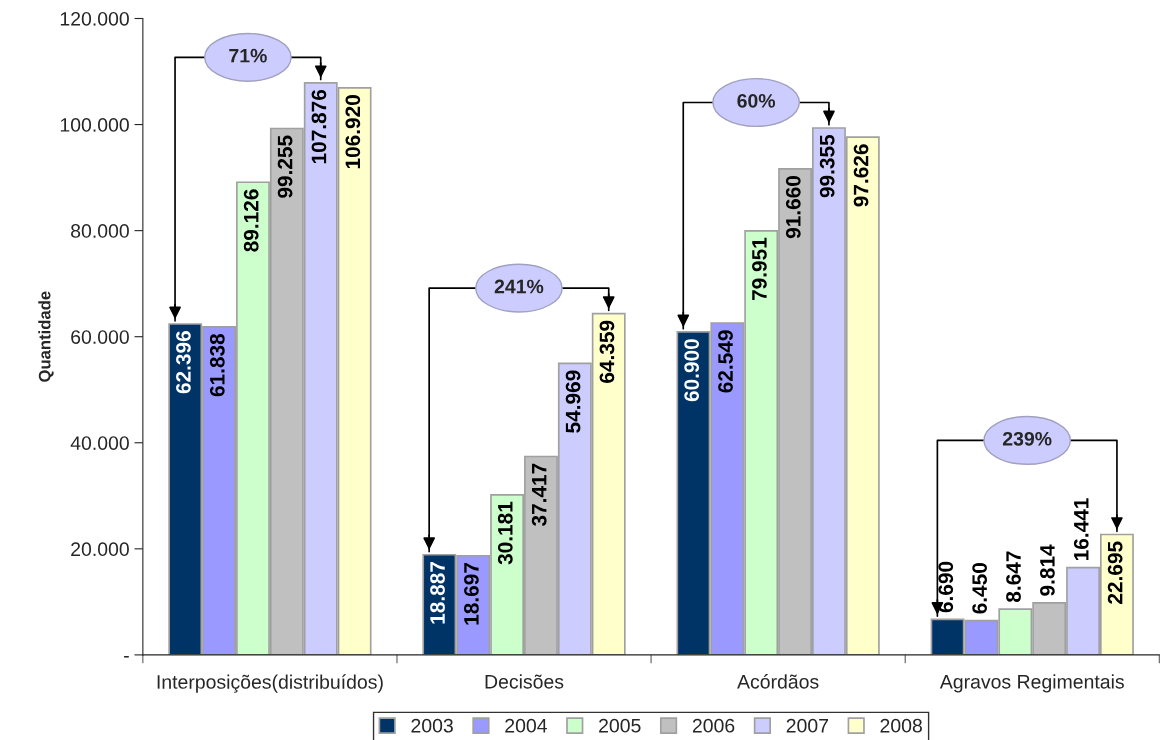 The height and width of the screenshot is (740, 1171). What do you see at coordinates (607, 351) in the screenshot?
I see `data-label: 64.359` at bounding box center [607, 351].